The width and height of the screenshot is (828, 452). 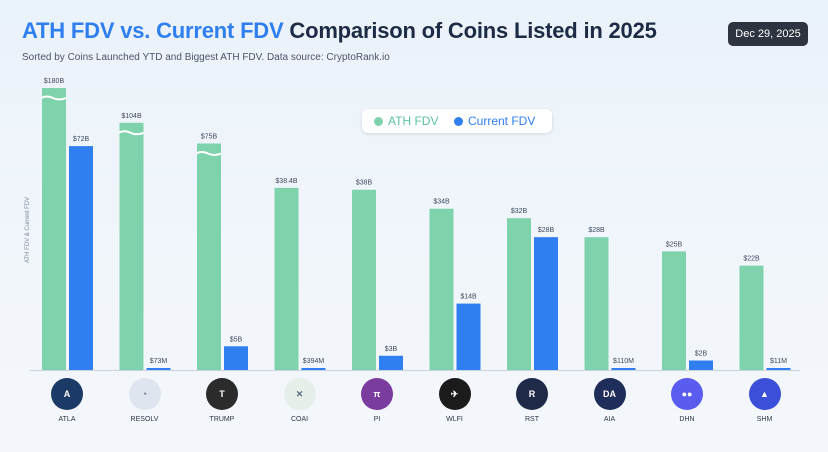 What do you see at coordinates (286, 181) in the screenshot?
I see `bar-label-ath-coai: $38.4B` at bounding box center [286, 181].